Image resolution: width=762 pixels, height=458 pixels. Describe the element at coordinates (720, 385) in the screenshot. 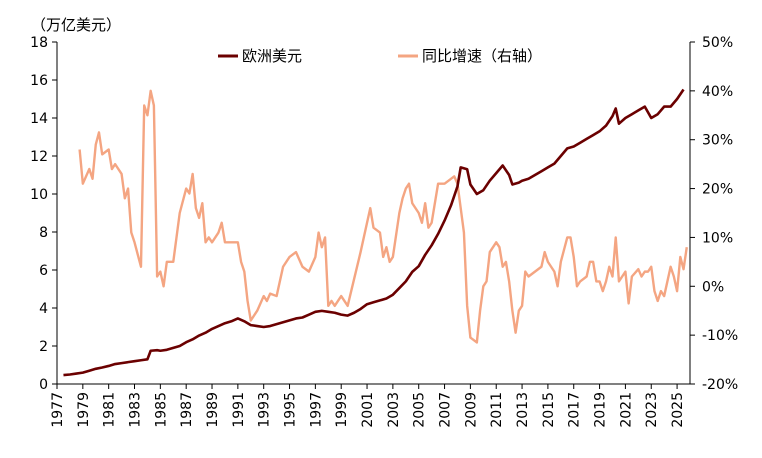

I see `right-tick-label: -20%` at that location.